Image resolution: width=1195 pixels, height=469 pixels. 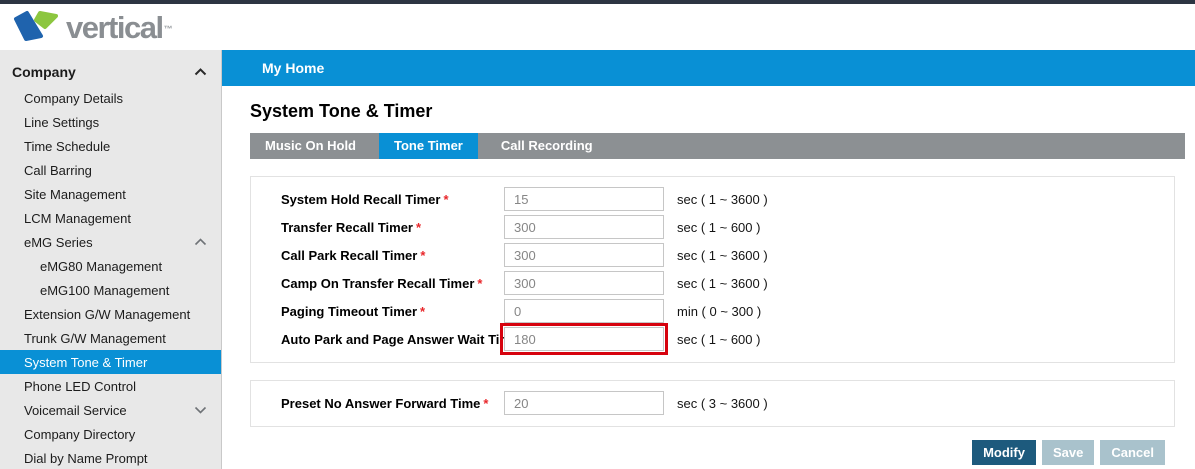 What do you see at coordinates (361, 199) in the screenshot?
I see `field-label-text: System Hold Recall Timer` at bounding box center [361, 199].